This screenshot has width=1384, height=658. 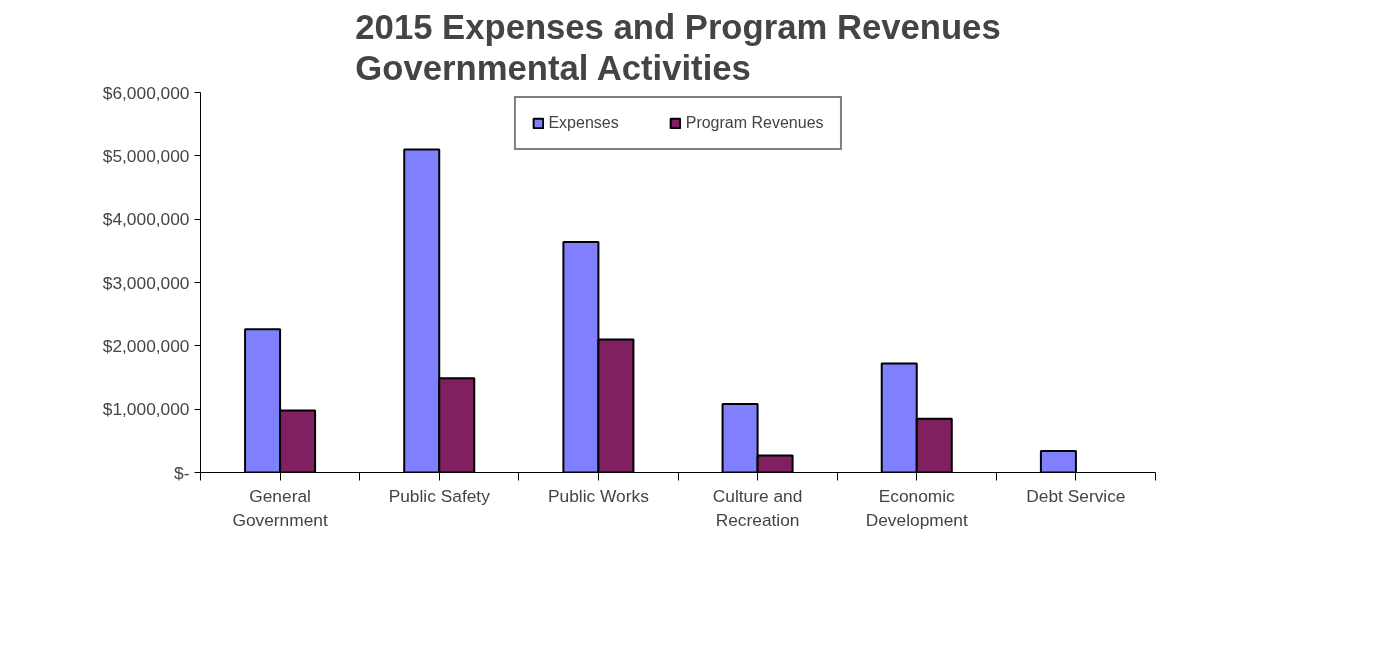 I want to click on y-tick-label: $2,000,000, so click(x=146, y=345).